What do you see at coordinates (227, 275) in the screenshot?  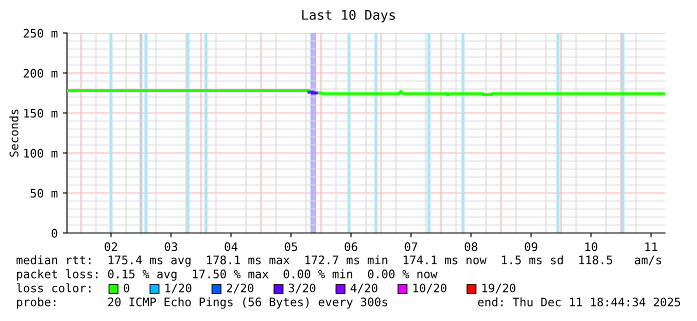 I see `text: packet loss: 0.15 % avg 17.50 % max 0.00 % min 0.00 % now` at bounding box center [227, 275].